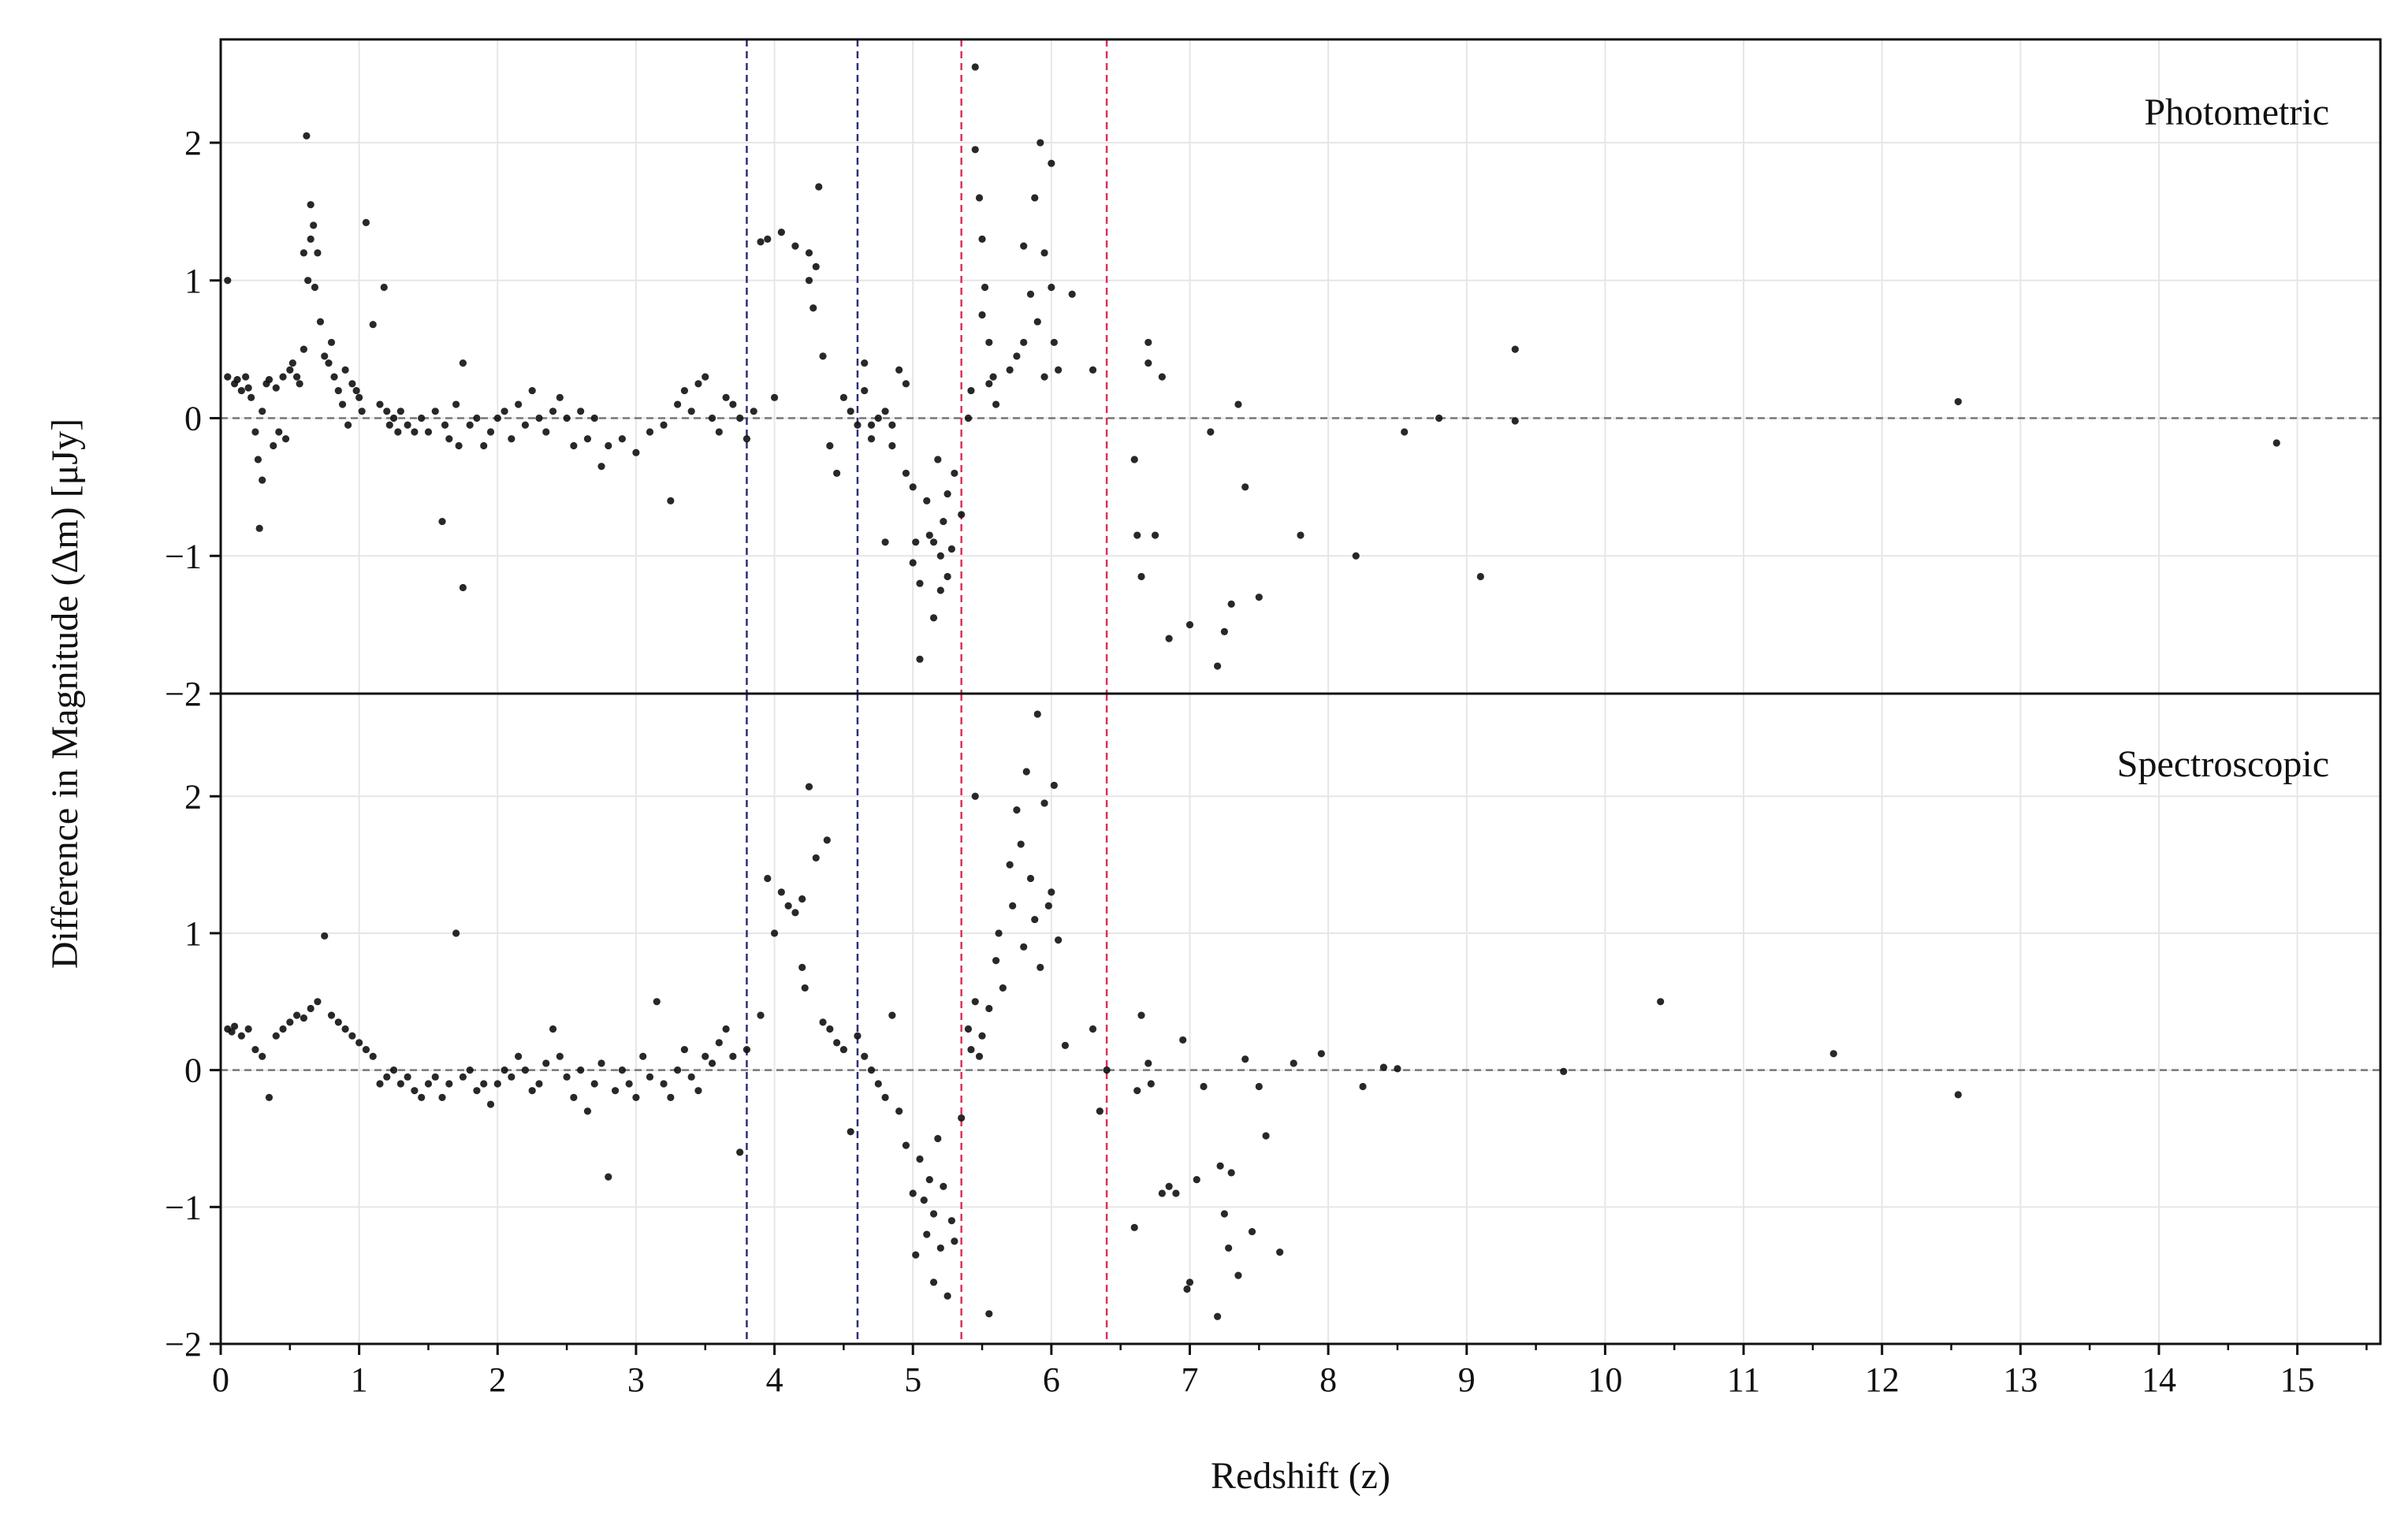 This screenshot has width=2408, height=1537. I want to click on photometric-panel-label: Photometric, so click(2236, 112).